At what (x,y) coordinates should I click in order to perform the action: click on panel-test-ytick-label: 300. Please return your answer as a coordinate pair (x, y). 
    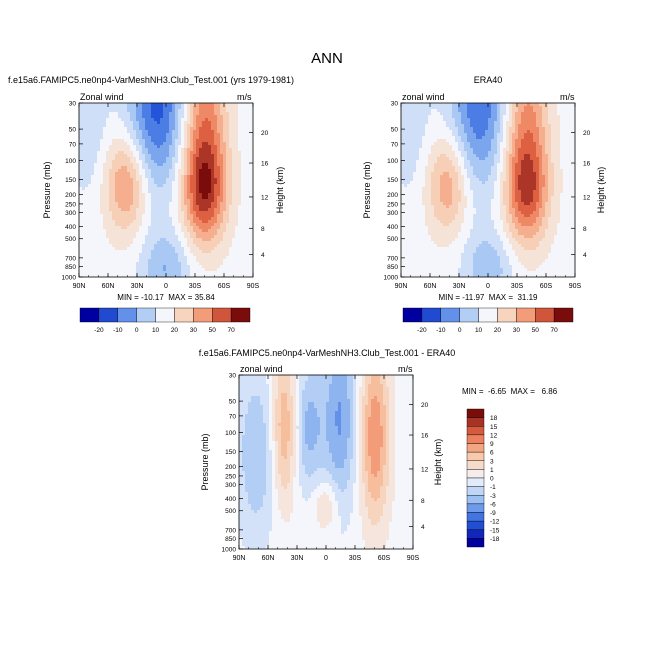
    Looking at the image, I should click on (70, 213).